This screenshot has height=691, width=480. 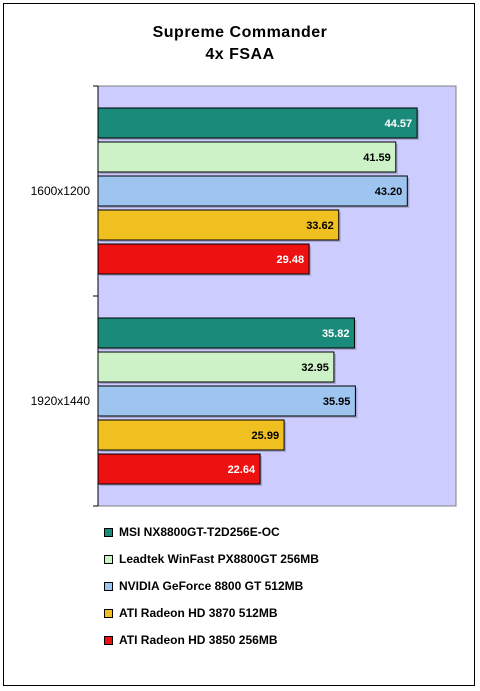 What do you see at coordinates (198, 640) in the screenshot?
I see `legend-label: ATI Radeon HD 3850 256MB` at bounding box center [198, 640].